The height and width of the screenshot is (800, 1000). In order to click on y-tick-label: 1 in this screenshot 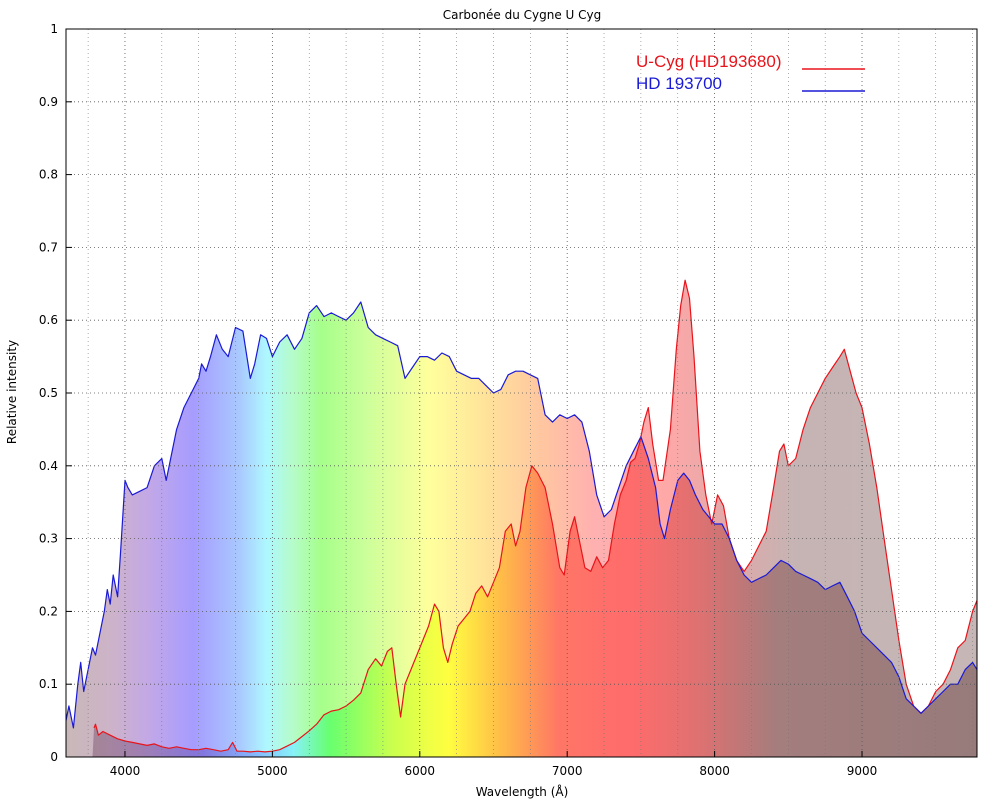, I will do `click(54, 29)`.